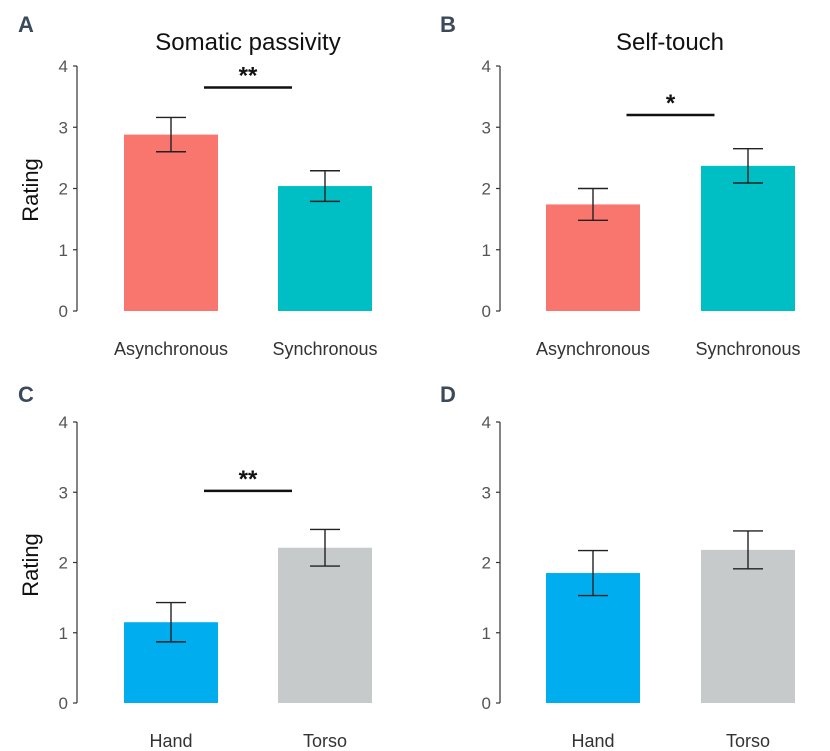  I want to click on panel-letter: C, so click(26, 394).